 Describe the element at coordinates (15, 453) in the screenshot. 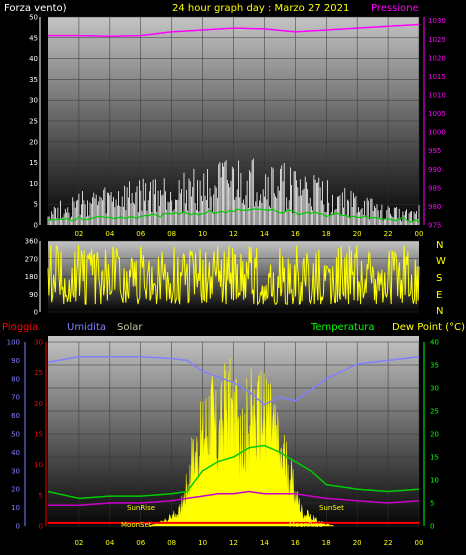

I see `humidity-y-tick-40: 40` at that location.